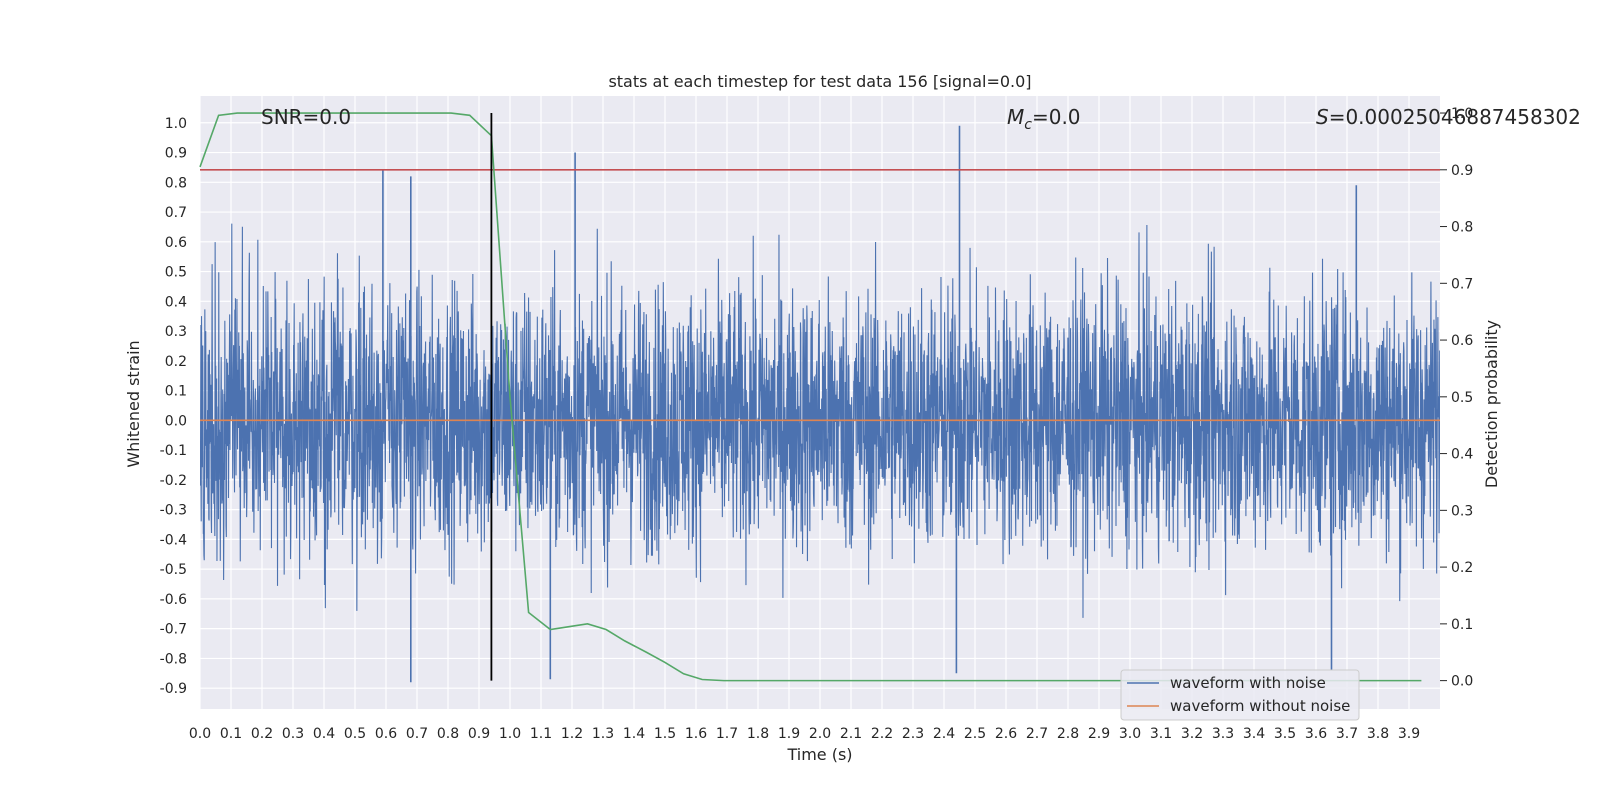 This screenshot has width=1600, height=800. Describe the element at coordinates (173, 659) in the screenshot. I see `y-tick-label: -0.8` at that location.